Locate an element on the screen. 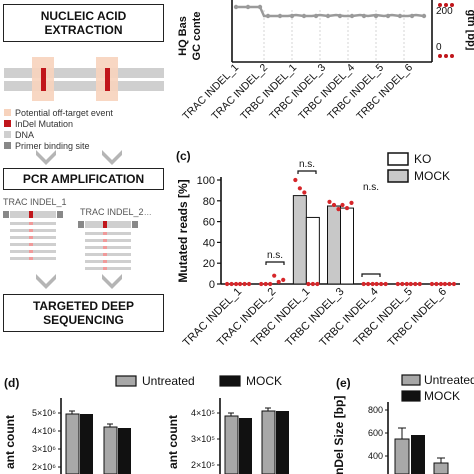 Image resolution: width=474 pixels, height=474 pixels. panel-c-bars is located at coordinates (323, 240).